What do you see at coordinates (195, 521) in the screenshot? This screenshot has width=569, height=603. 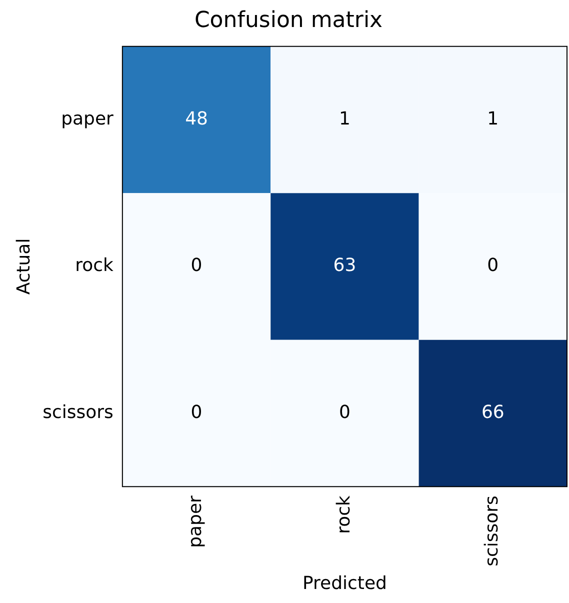 I see `x-tick-label: paper` at bounding box center [195, 521].